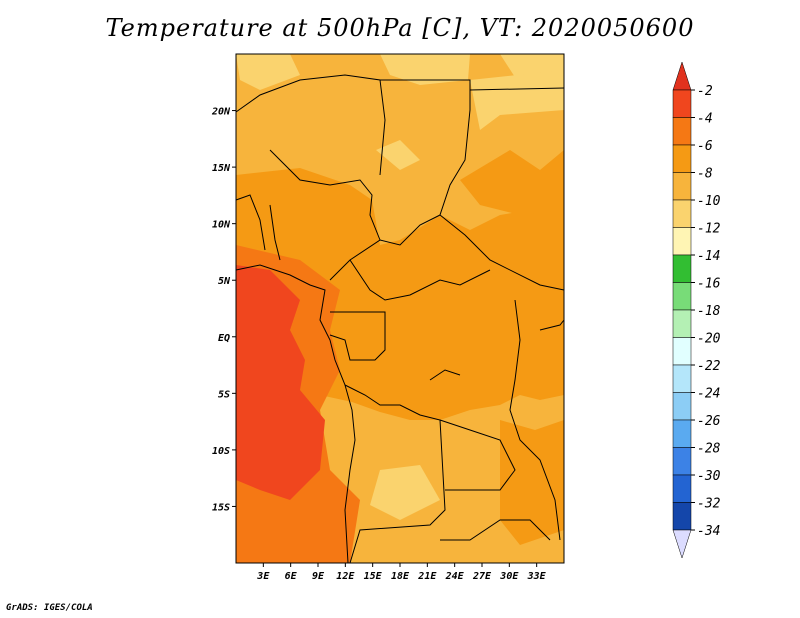 The image size is (800, 618). I want to click on colorbar-bottom-arrow, so click(682, 544).